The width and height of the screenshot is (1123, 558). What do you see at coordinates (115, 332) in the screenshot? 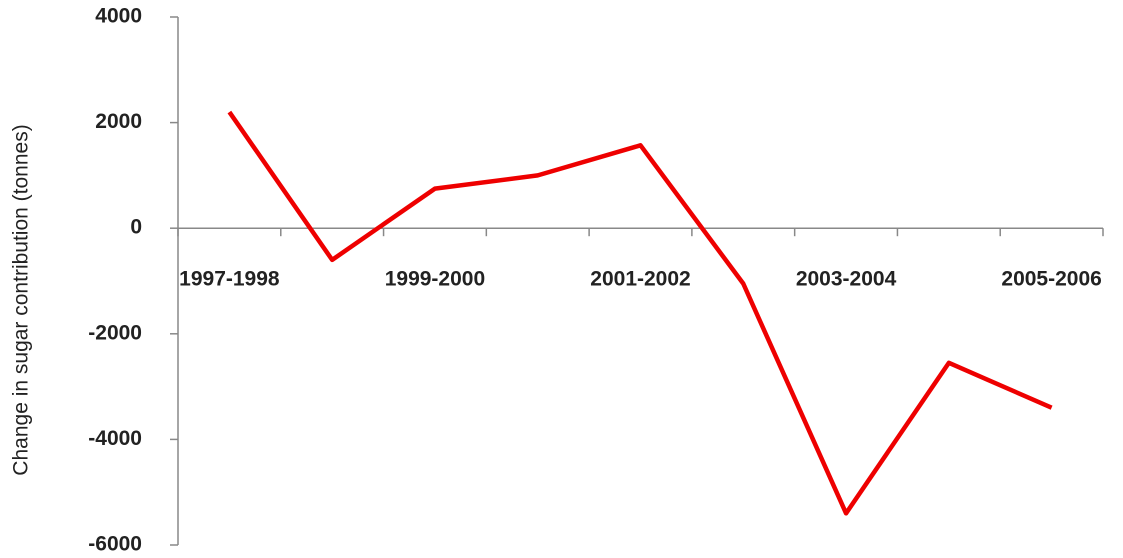
I see `y-tick-label: -2000` at bounding box center [115, 332].